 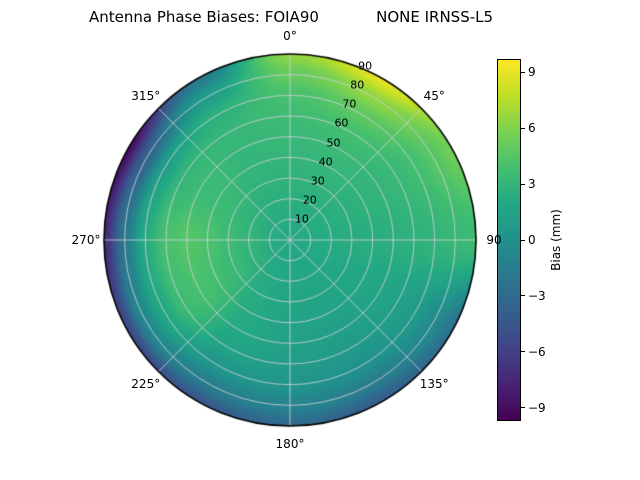 I want to click on colorbar-axis-label: Bias (mm), so click(x=556, y=240).